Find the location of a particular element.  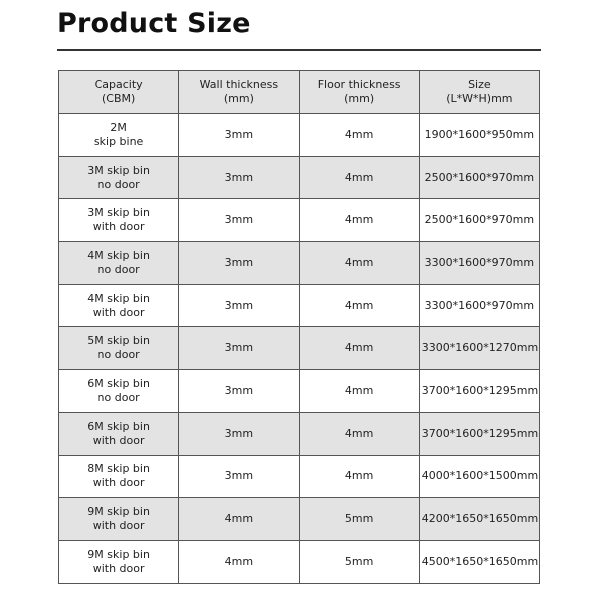

table-row: 6M skip bin no door 3mm 4mm 3700*1600*1295mm is located at coordinates (299, 391).